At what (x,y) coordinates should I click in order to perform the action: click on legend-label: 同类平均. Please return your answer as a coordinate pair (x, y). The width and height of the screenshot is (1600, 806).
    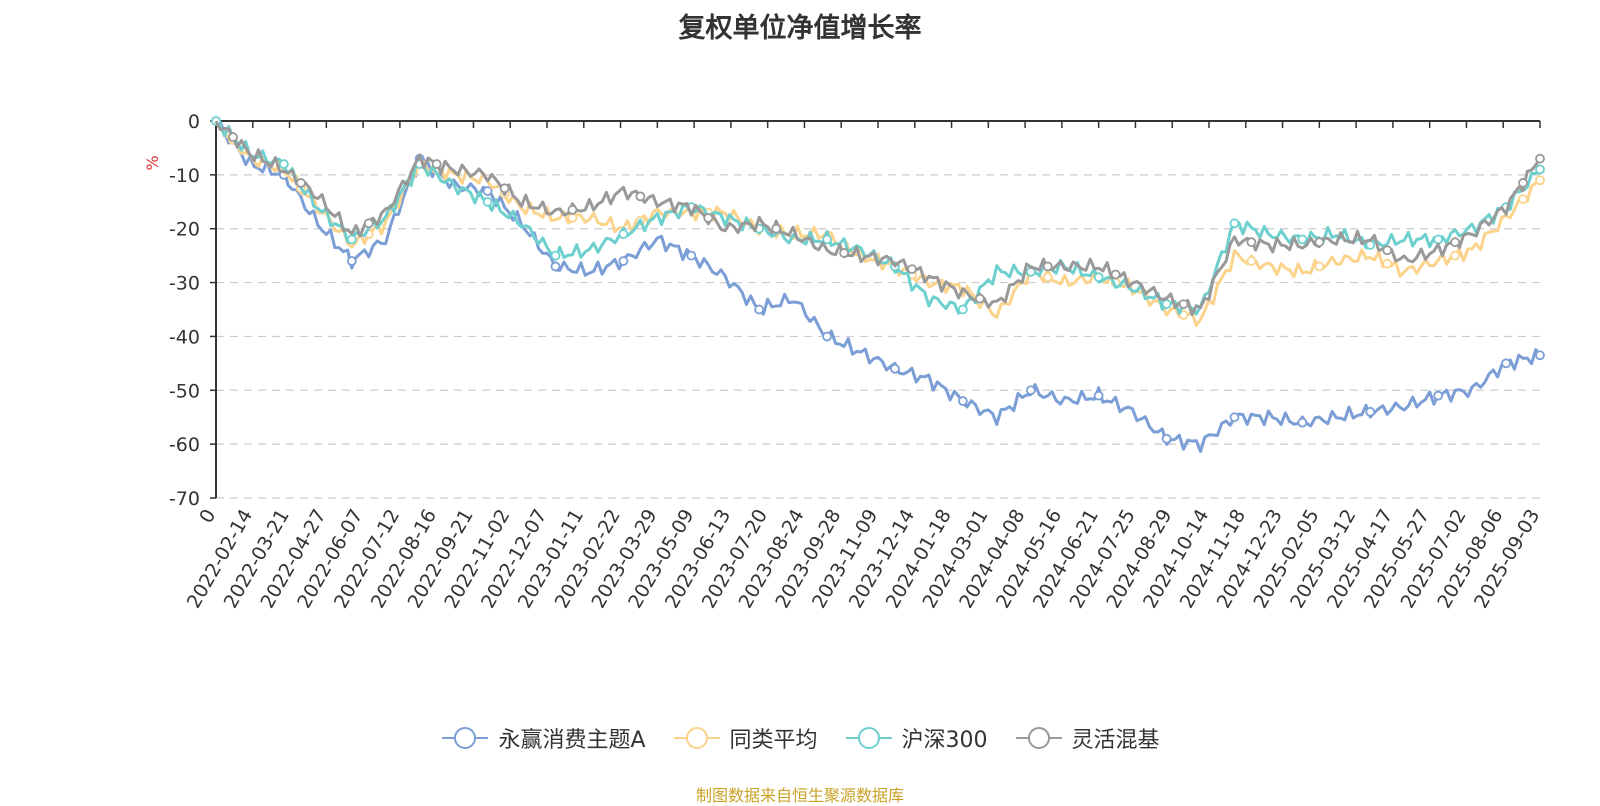
    Looking at the image, I should click on (773, 740).